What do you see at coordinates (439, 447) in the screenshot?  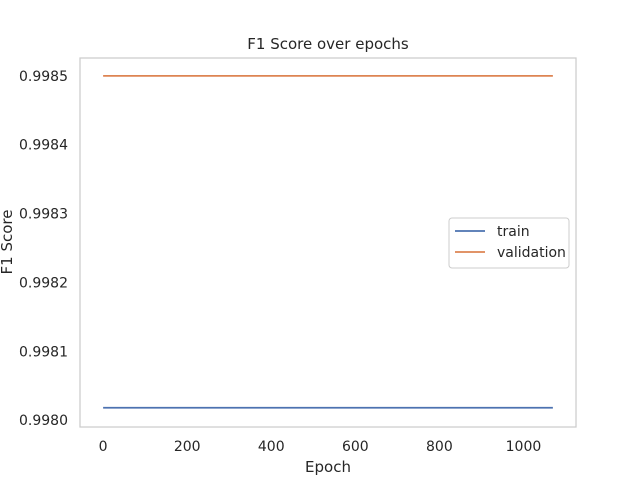 I see `x-tick-label: 800` at bounding box center [439, 447].